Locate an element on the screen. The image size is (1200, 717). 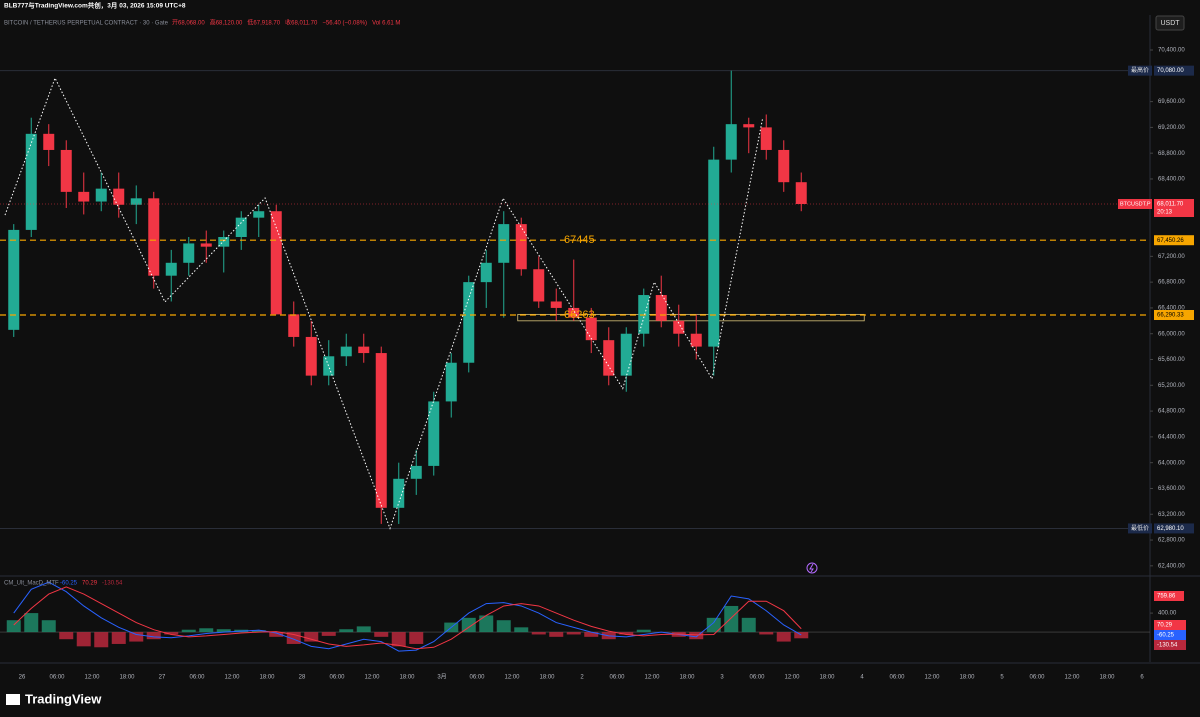
currency-button is located at coordinates (1170, 23).